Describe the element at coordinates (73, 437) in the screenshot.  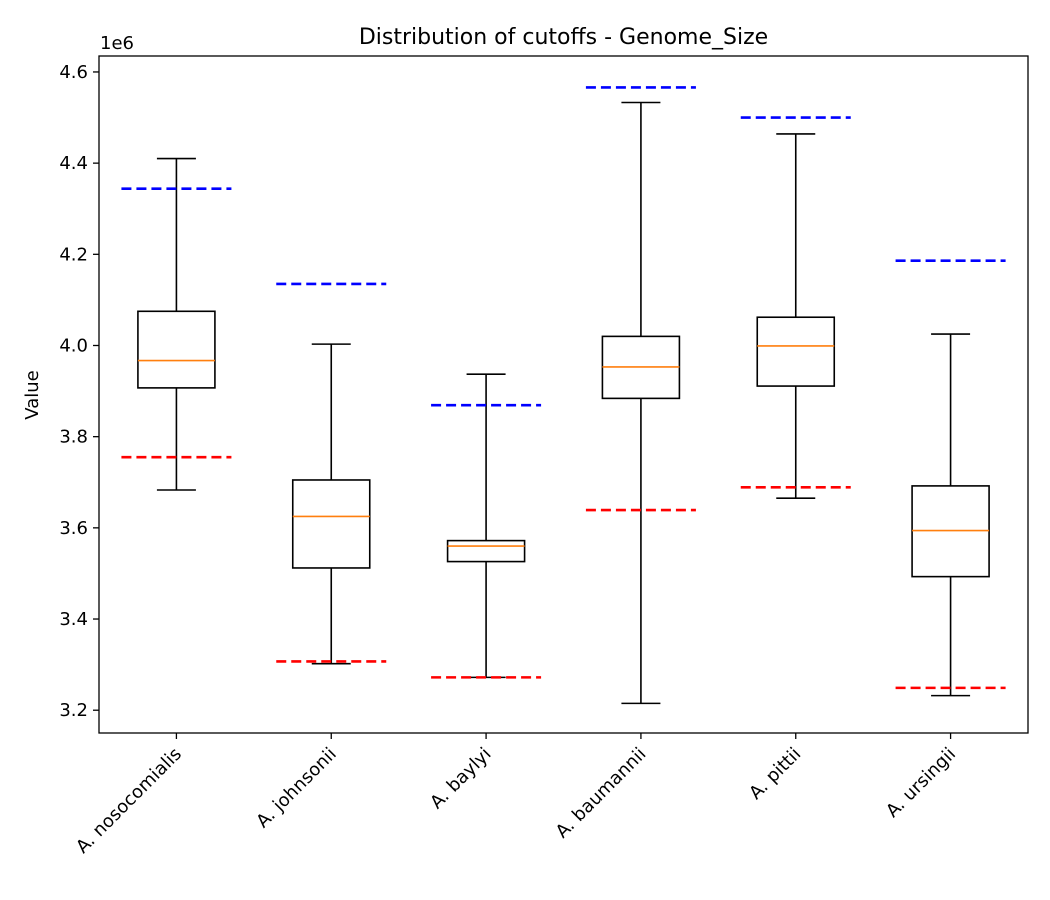
I see `y-tick-label: 3.8` at that location.